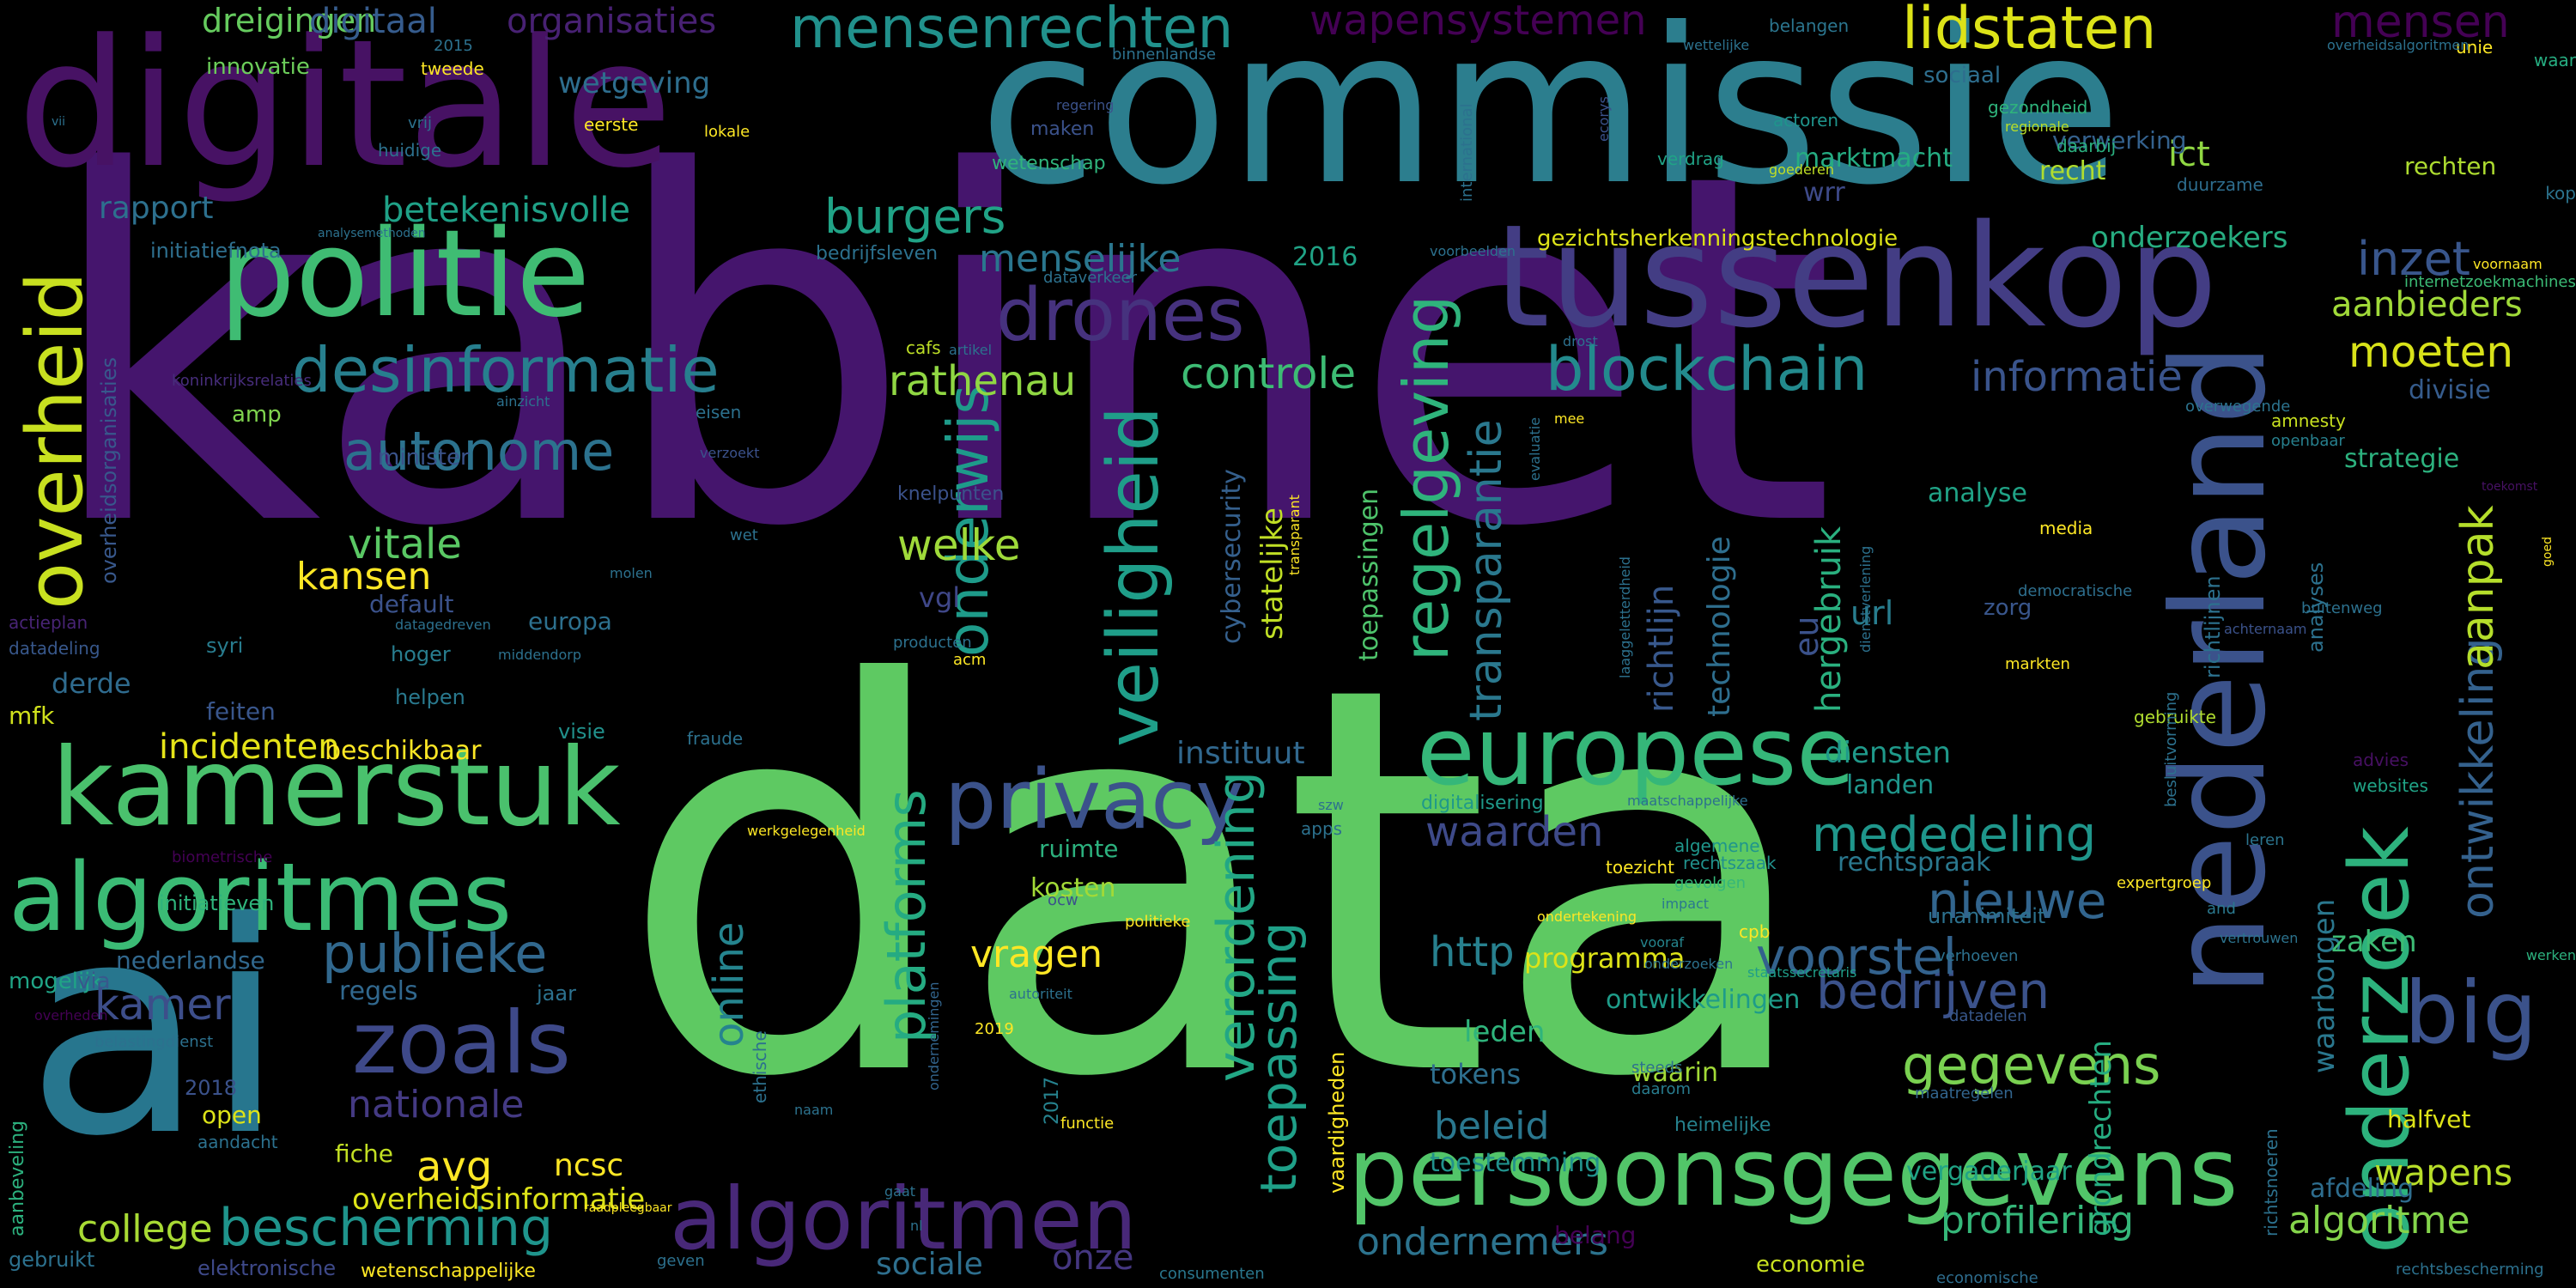 The width and height of the screenshot is (2576, 1288). I want to click on word-publieke: publieke, so click(435, 954).